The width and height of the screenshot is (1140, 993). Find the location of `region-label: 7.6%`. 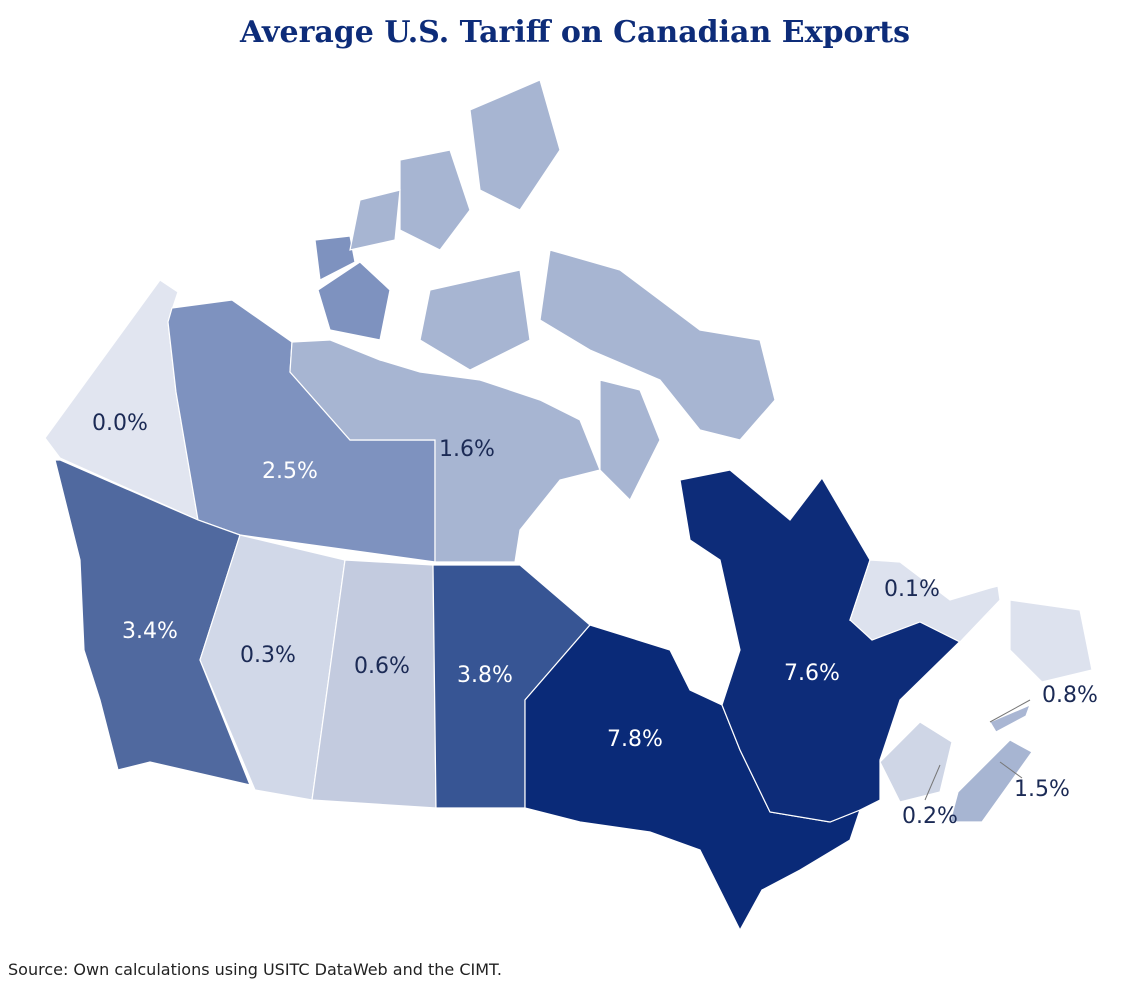

region-label: 7.6% is located at coordinates (812, 673).